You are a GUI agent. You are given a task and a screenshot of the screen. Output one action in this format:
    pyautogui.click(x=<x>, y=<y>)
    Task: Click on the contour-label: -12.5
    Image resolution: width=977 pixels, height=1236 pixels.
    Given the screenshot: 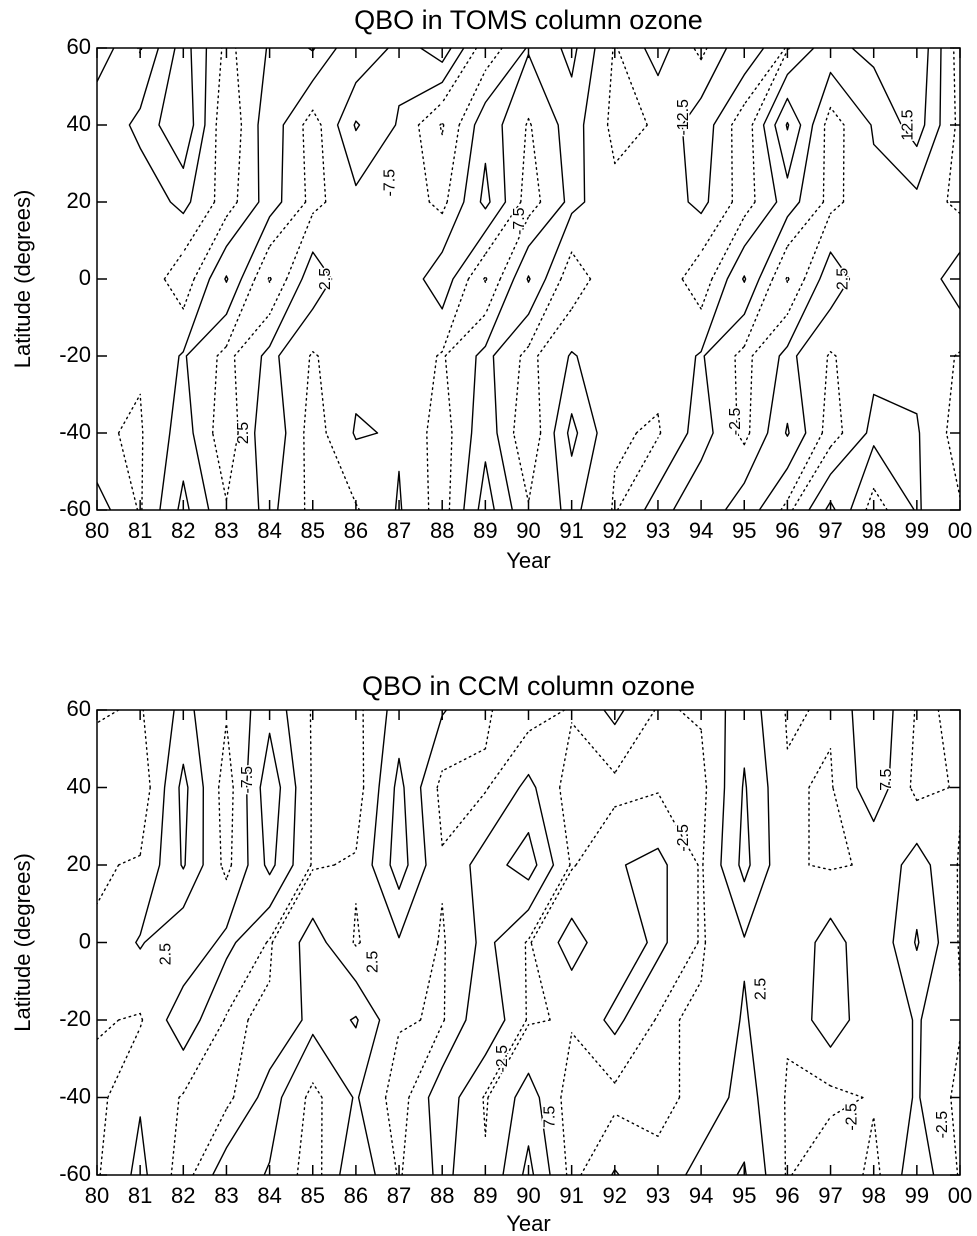 What is the action you would take?
    pyautogui.click(x=683, y=117)
    